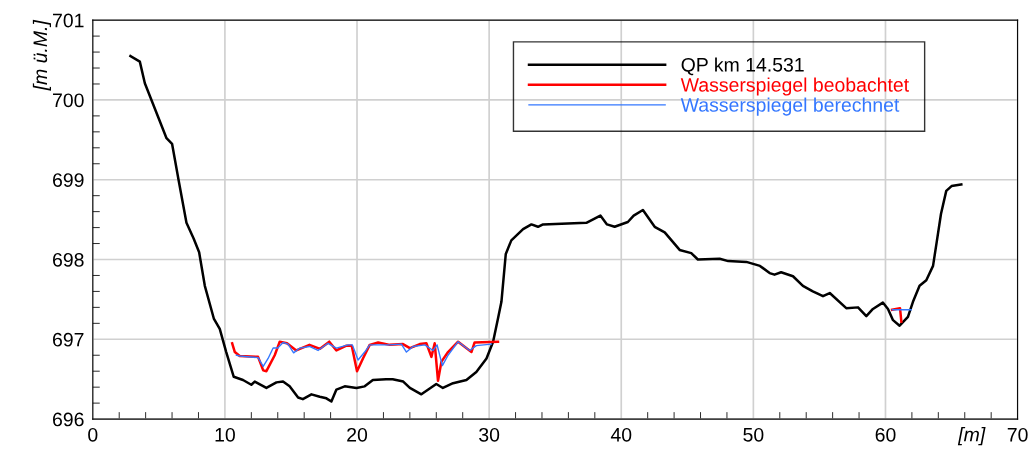 This screenshot has height=458, width=1031. What do you see at coordinates (1017, 434) in the screenshot?
I see `x-tick-label: 70` at bounding box center [1017, 434].